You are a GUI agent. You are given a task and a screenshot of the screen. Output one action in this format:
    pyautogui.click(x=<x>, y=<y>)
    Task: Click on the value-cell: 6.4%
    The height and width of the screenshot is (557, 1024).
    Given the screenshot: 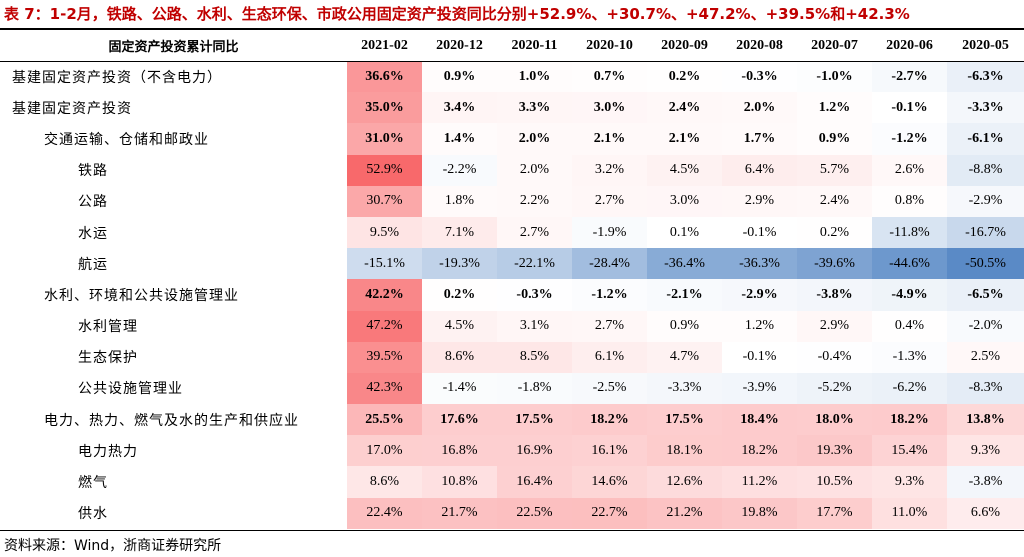 What is the action you would take?
    pyautogui.click(x=759, y=170)
    